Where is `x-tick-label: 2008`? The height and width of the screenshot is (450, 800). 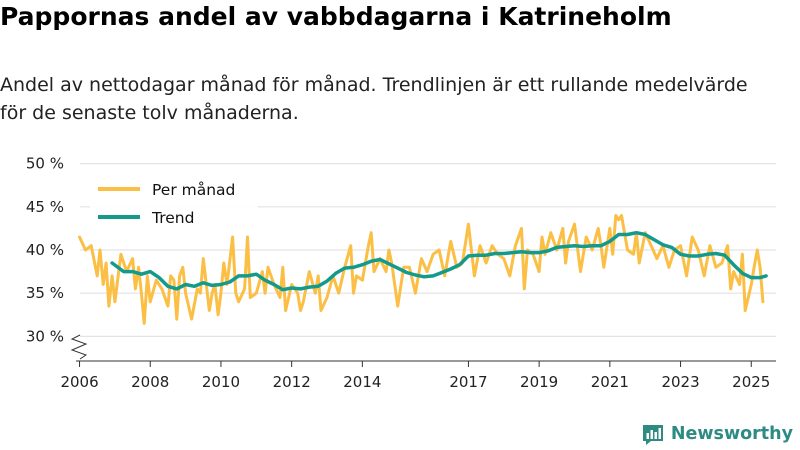 x-tick-label: 2008 is located at coordinates (150, 382).